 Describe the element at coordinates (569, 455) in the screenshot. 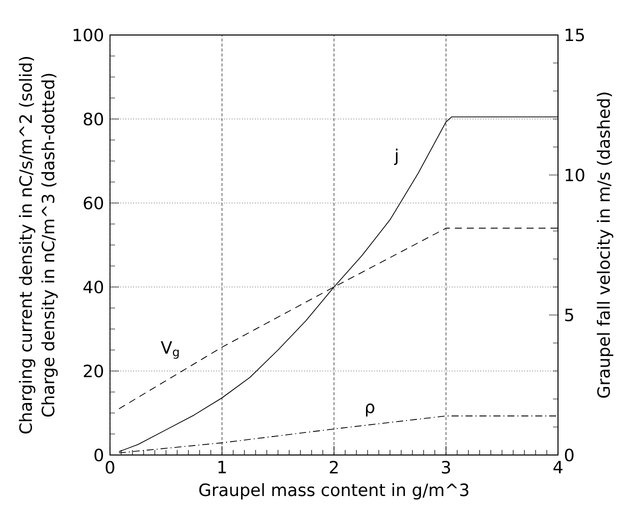

I see `y2-tick-label: 0` at that location.